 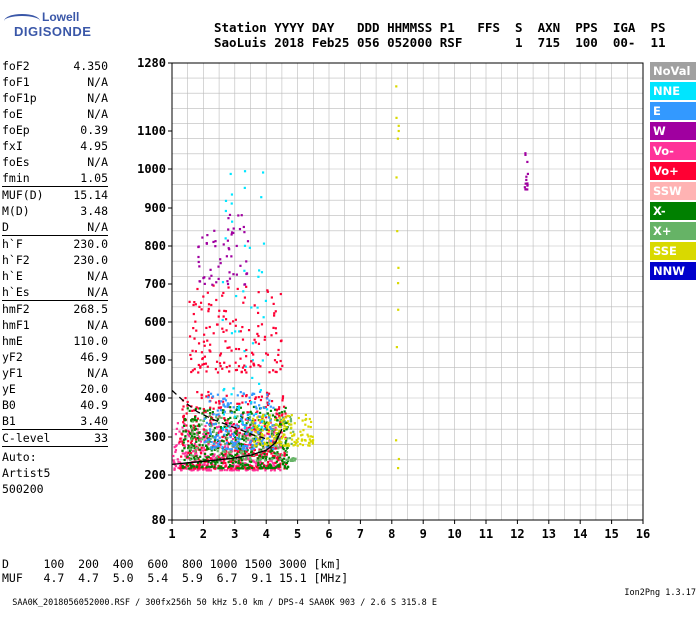 What do you see at coordinates (97, 162) in the screenshot?
I see `param-value: N/A` at bounding box center [97, 162].